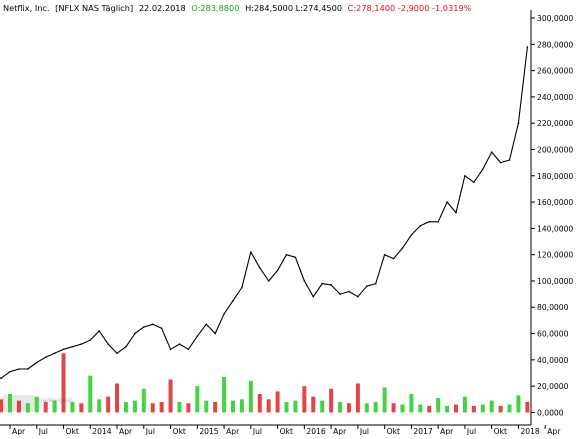 Image resolution: width=580 pixels, height=439 pixels. Describe the element at coordinates (55, 400) in the screenshot. I see `watermark-text: tradesignal` at that location.